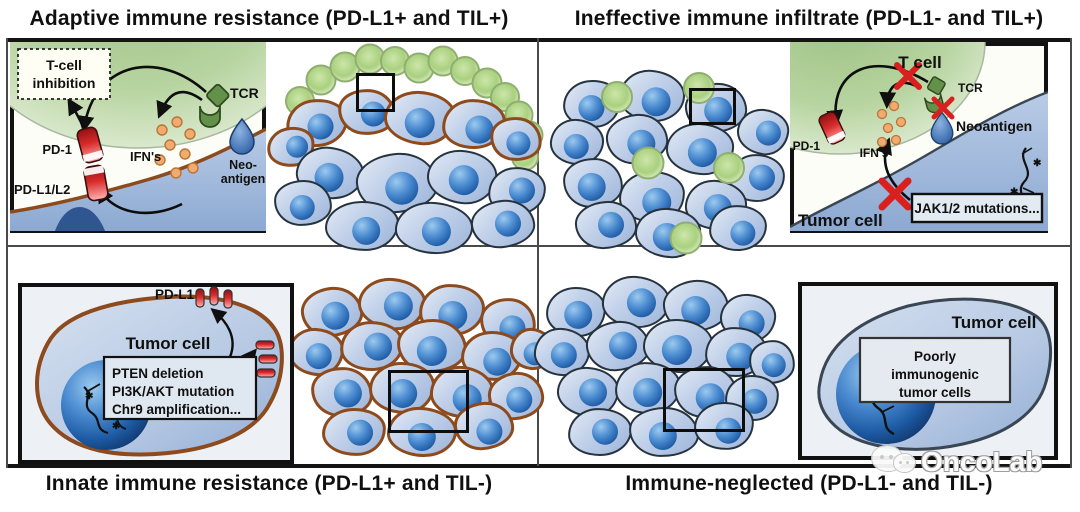 The height and width of the screenshot is (512, 1080). I want to click on neoantigen-label: Neo-, so click(243, 165).